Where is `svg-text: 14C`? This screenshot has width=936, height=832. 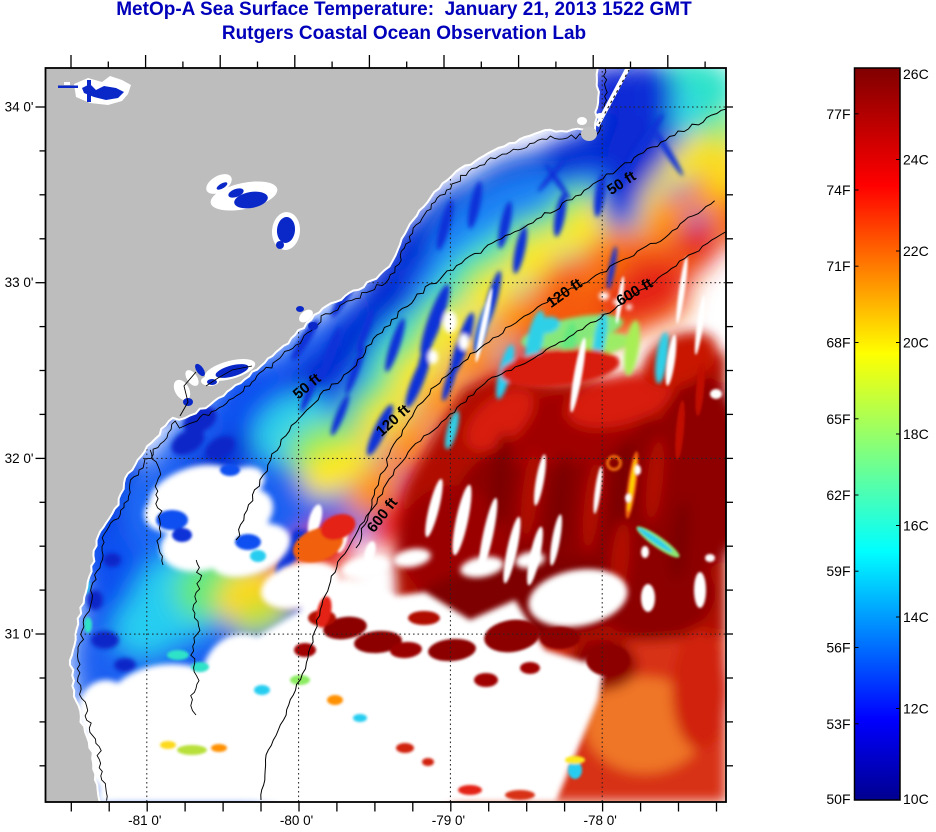 svg-text: 14C is located at coordinates (916, 617).